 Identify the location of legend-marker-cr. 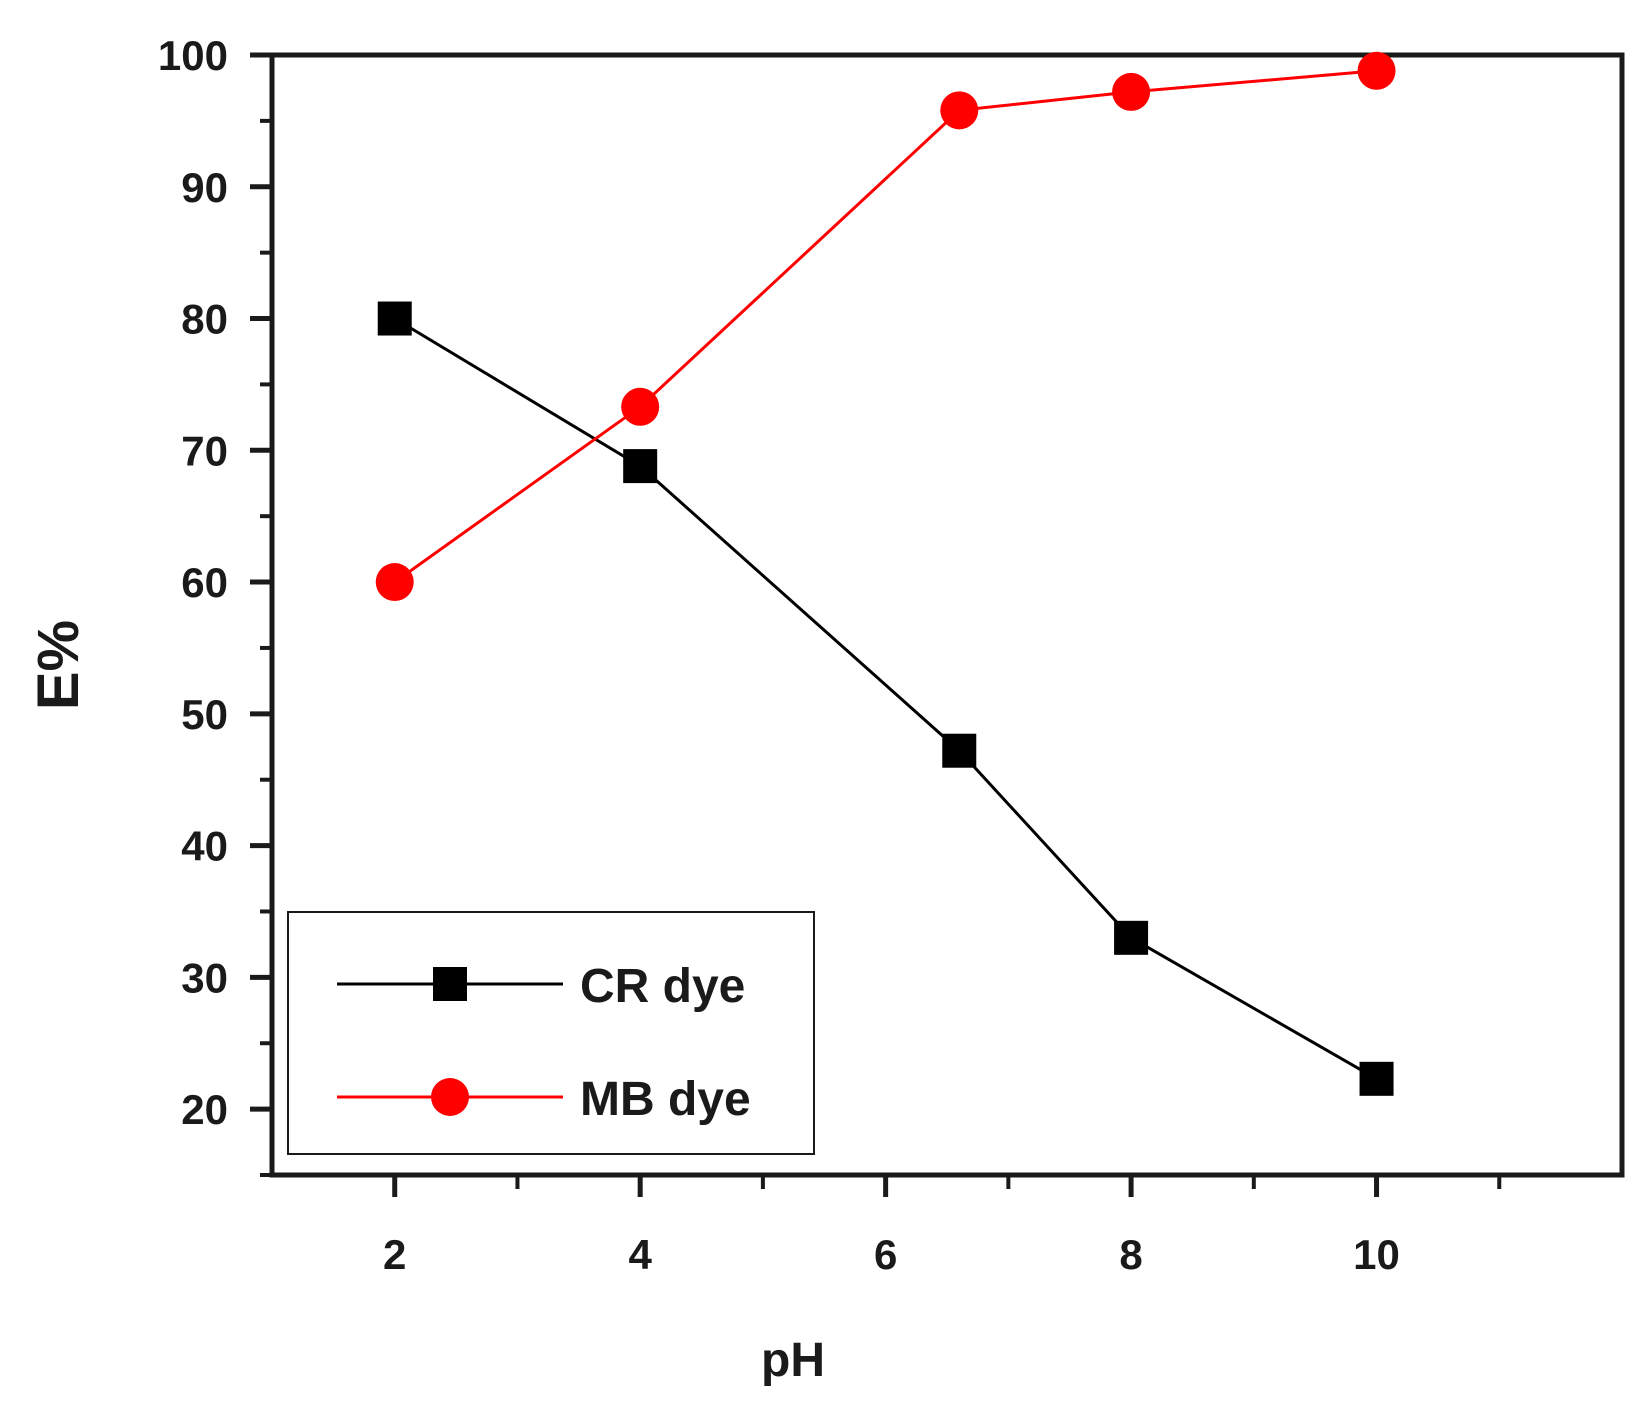
(450, 984).